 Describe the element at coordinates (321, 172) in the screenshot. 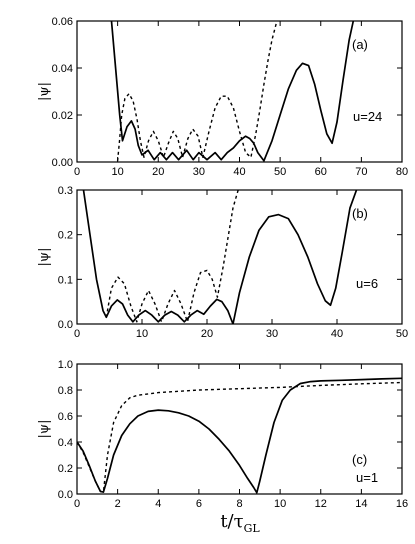

I see `x-tick-label: 60` at that location.